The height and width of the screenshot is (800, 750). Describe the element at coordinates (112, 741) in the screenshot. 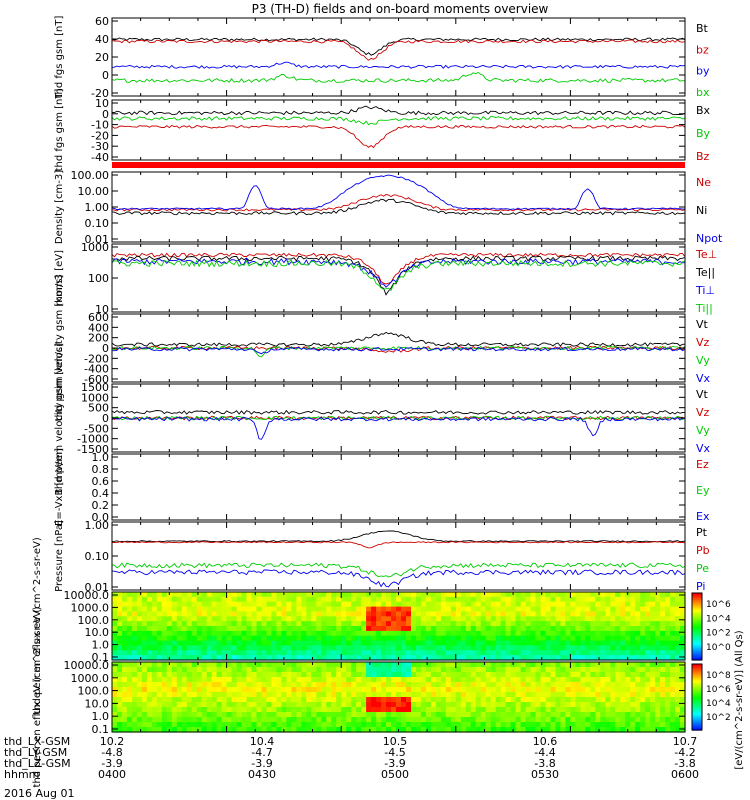

I see `x-axis-value: 10.2` at that location.